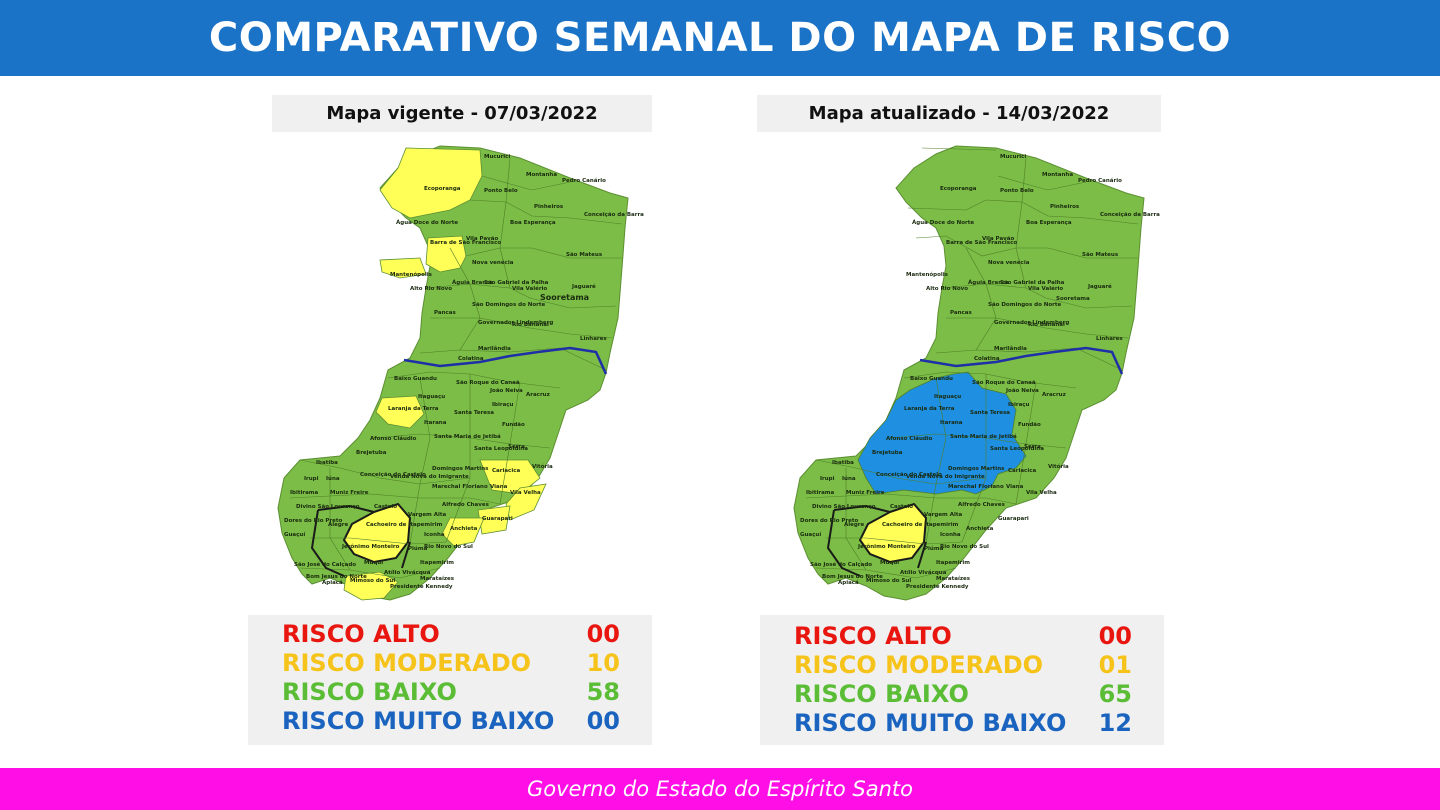 This screenshot has height=810, width=1440. I want to click on label-boa-esperanca: Boa Esperança, so click(1049, 223).